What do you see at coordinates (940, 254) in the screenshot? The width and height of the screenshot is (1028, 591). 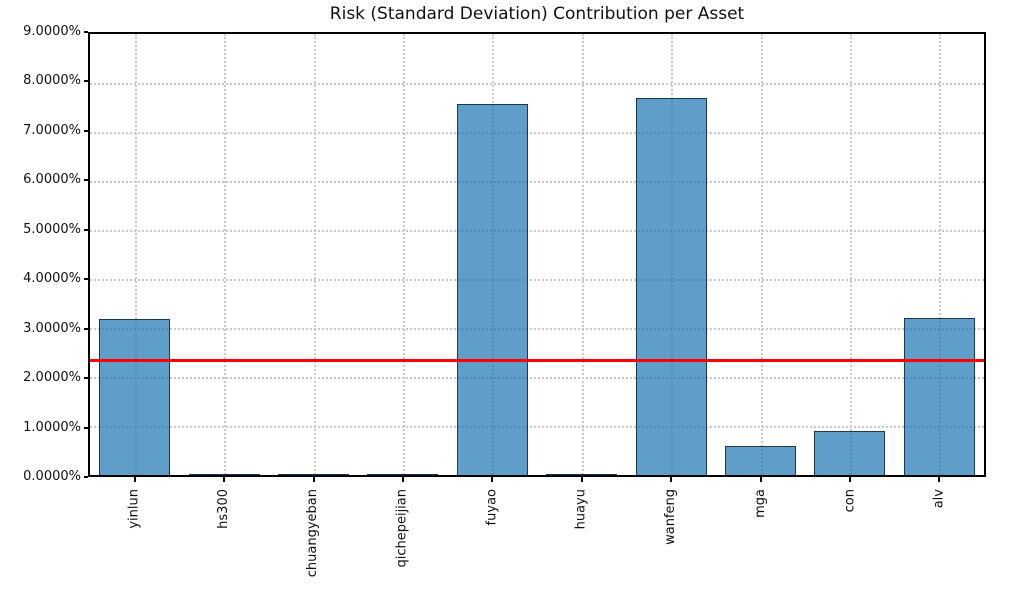 I see `vgridline-alv` at bounding box center [940, 254].